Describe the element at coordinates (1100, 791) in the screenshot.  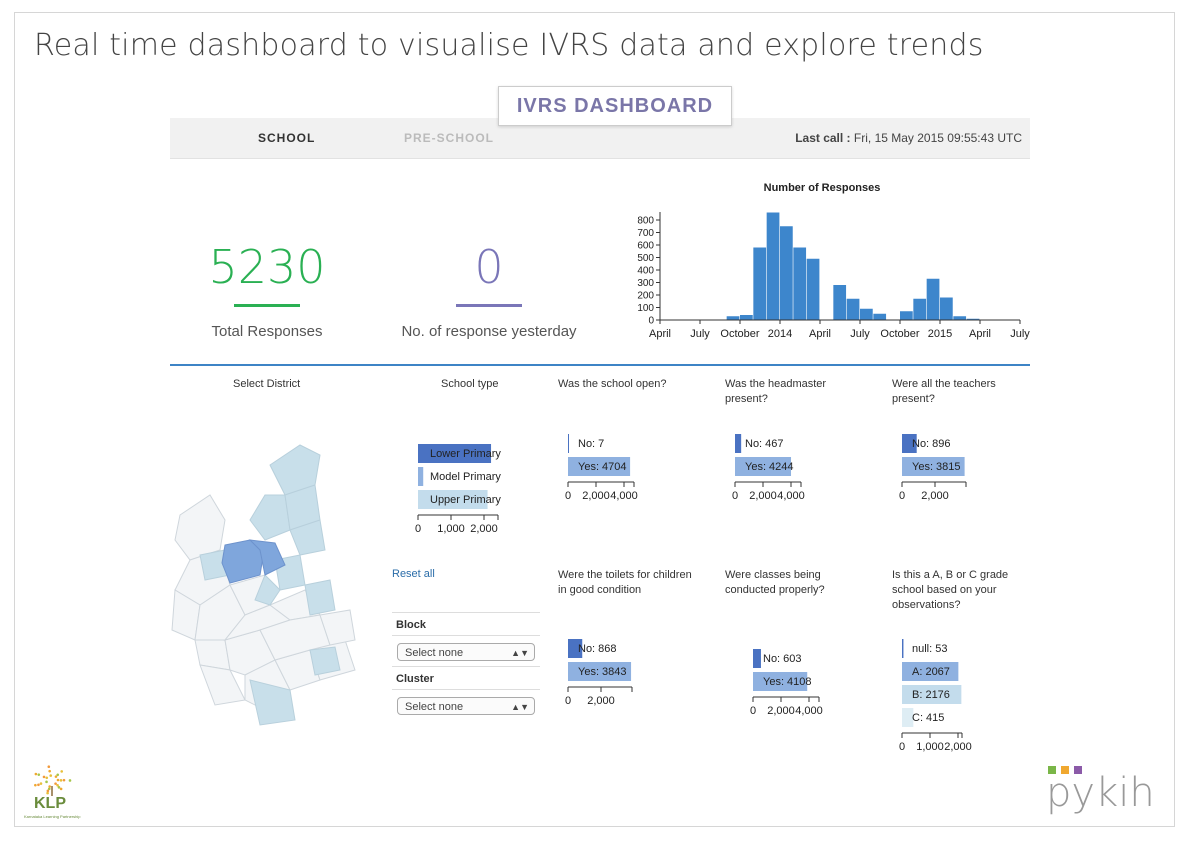
I see `pykih-logo: pykih` at that location.